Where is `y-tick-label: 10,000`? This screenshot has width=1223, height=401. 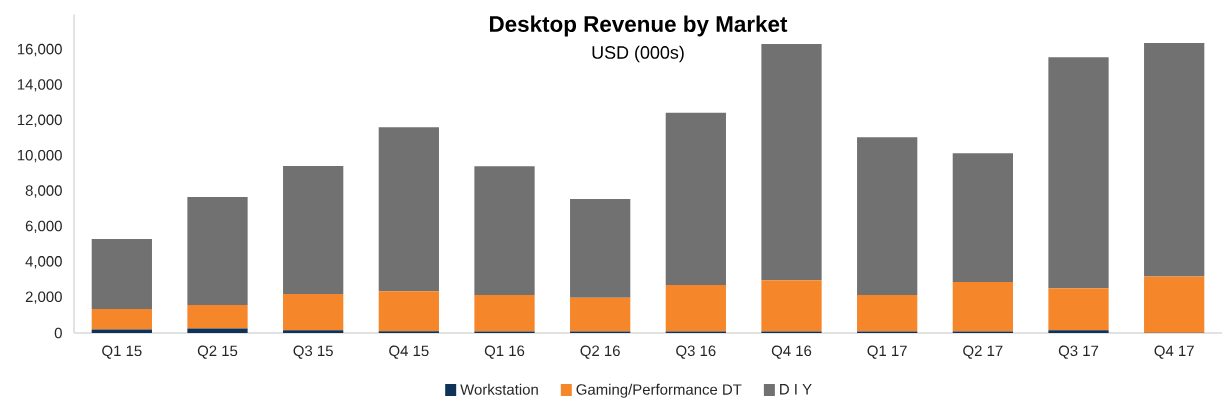
y-tick-label: 10,000 is located at coordinates (39, 156).